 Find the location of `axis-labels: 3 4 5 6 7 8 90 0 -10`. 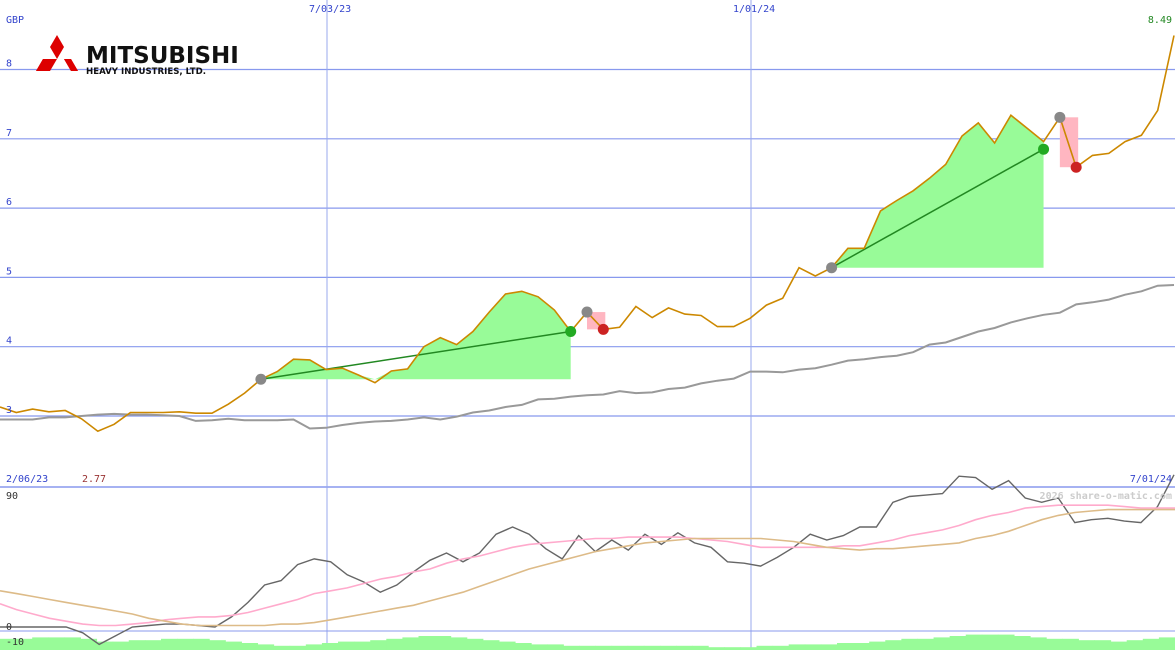

axis-labels: 3 4 5 6 7 8 90 0 -10 is located at coordinates (15, 354).